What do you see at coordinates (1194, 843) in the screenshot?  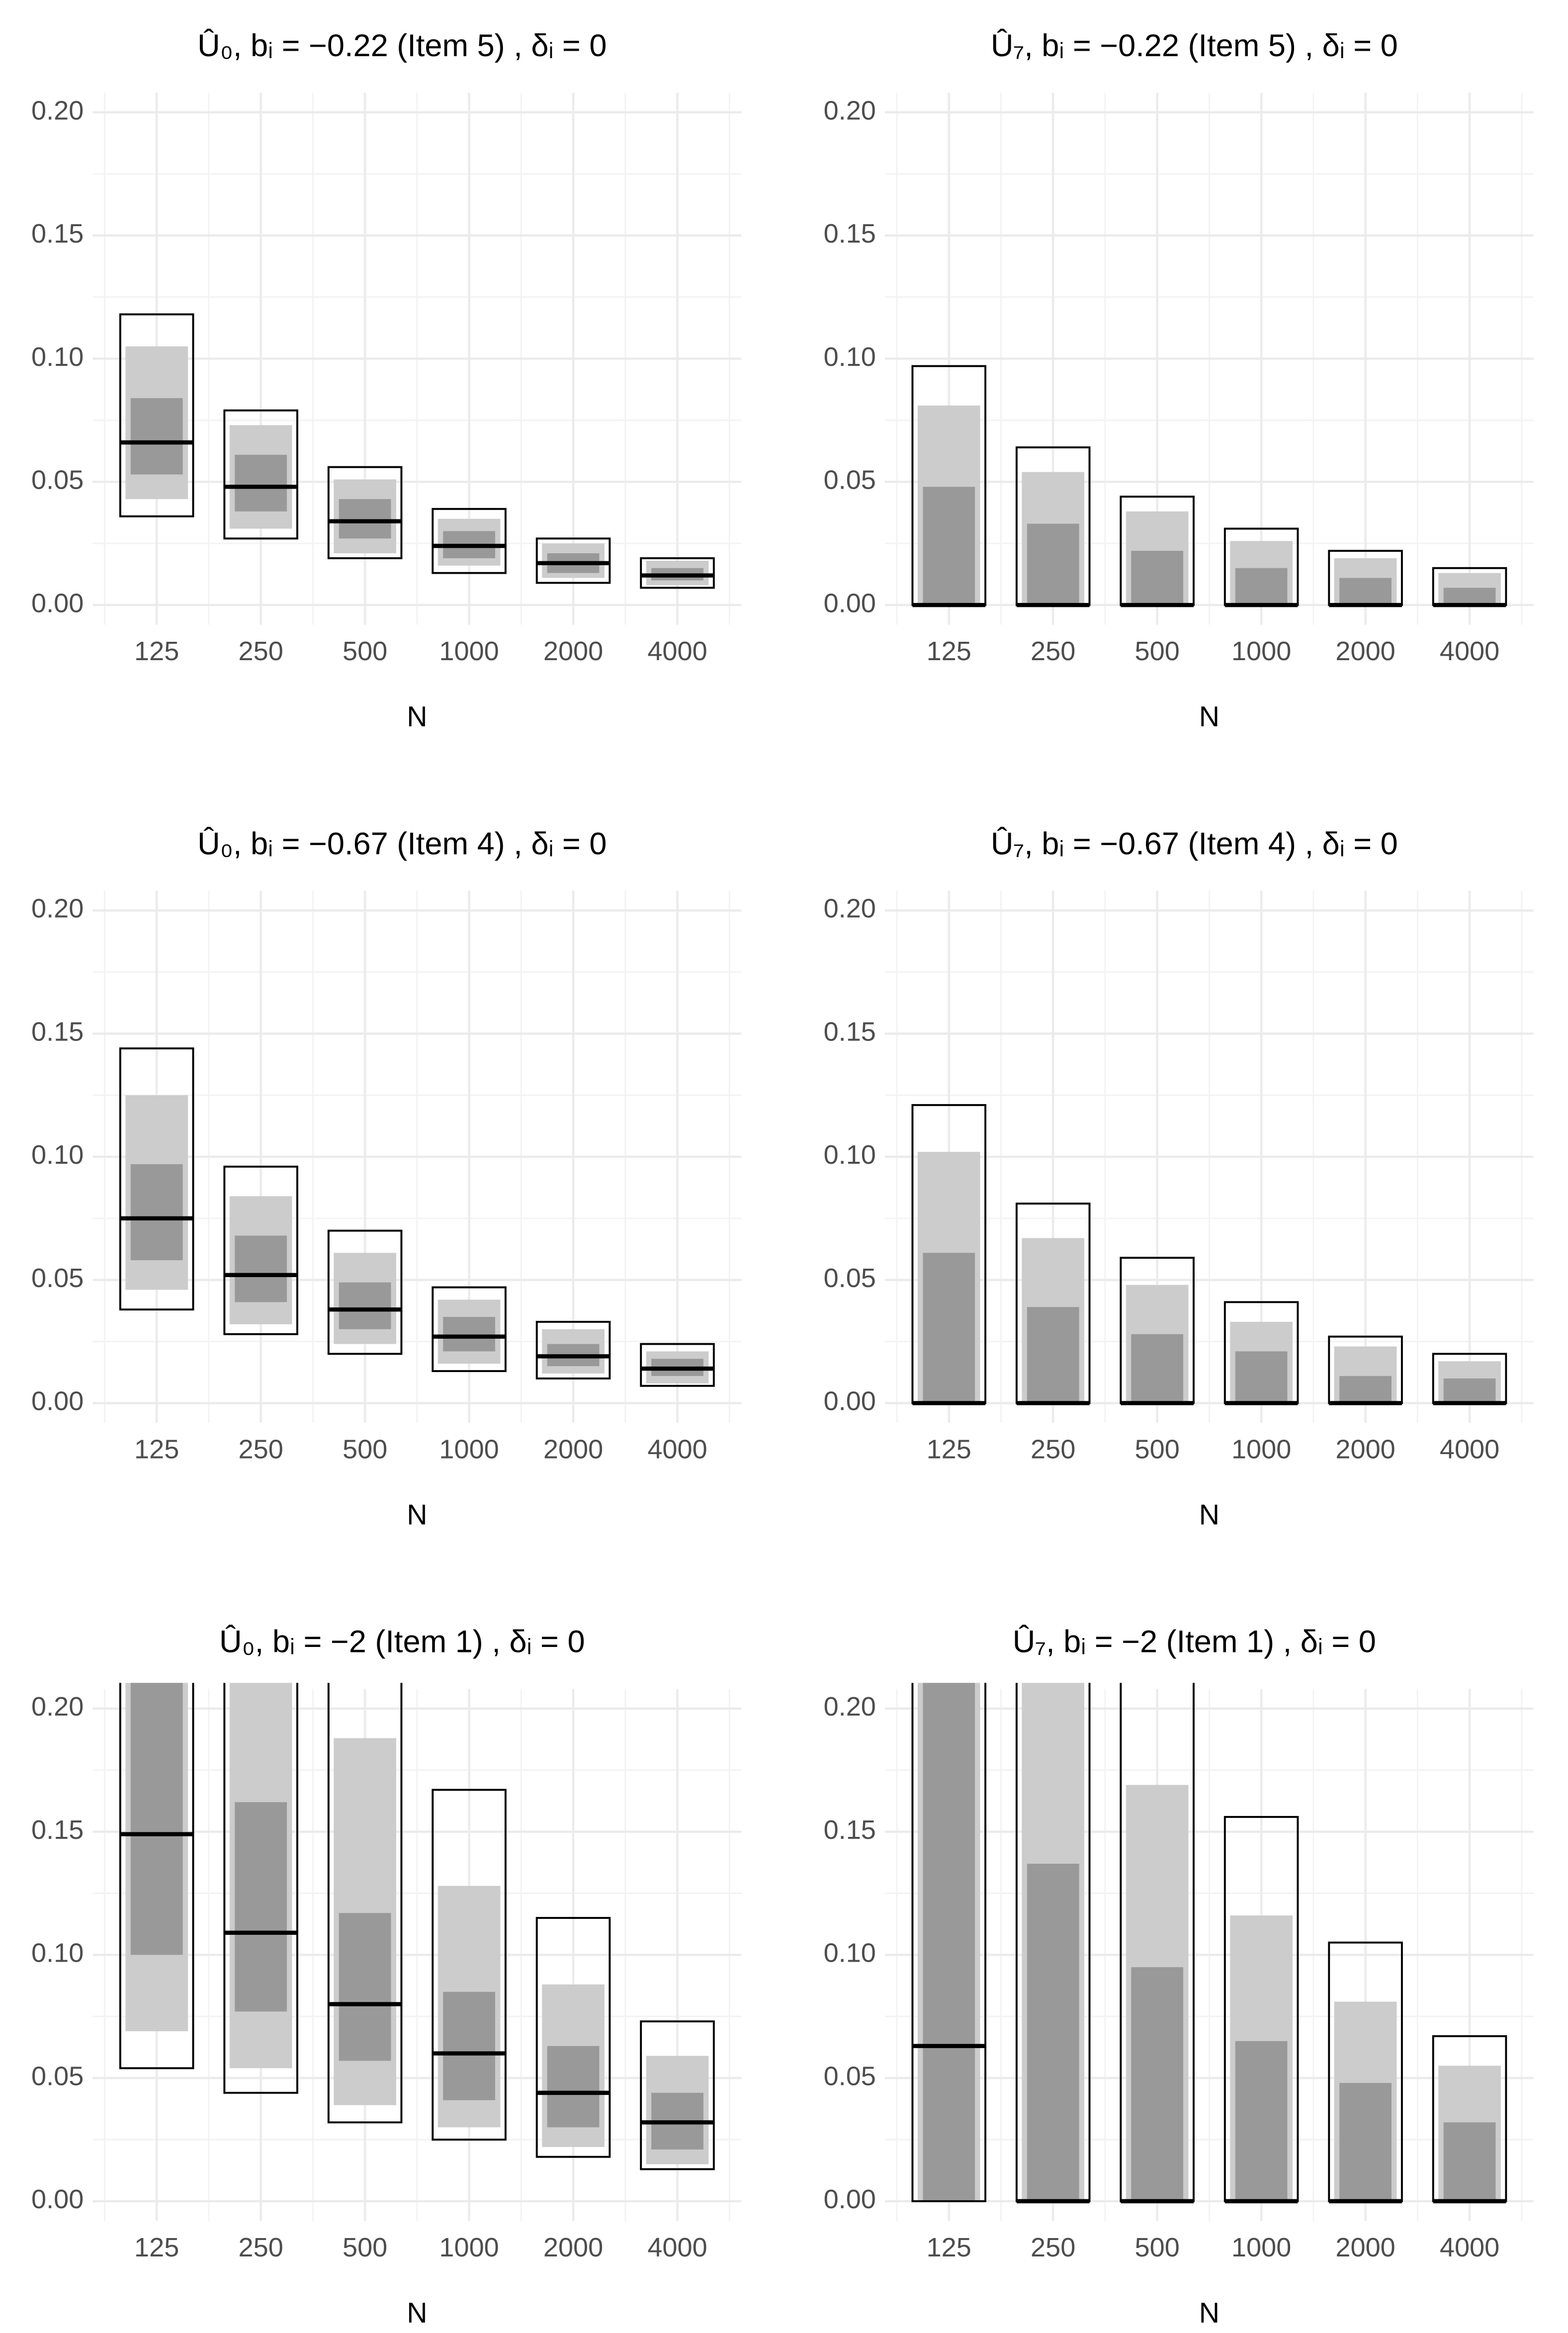 I see `chart-title: Û₇, bᵢ = −0.67 (Item 4) , δᵢ = 0` at bounding box center [1194, 843].